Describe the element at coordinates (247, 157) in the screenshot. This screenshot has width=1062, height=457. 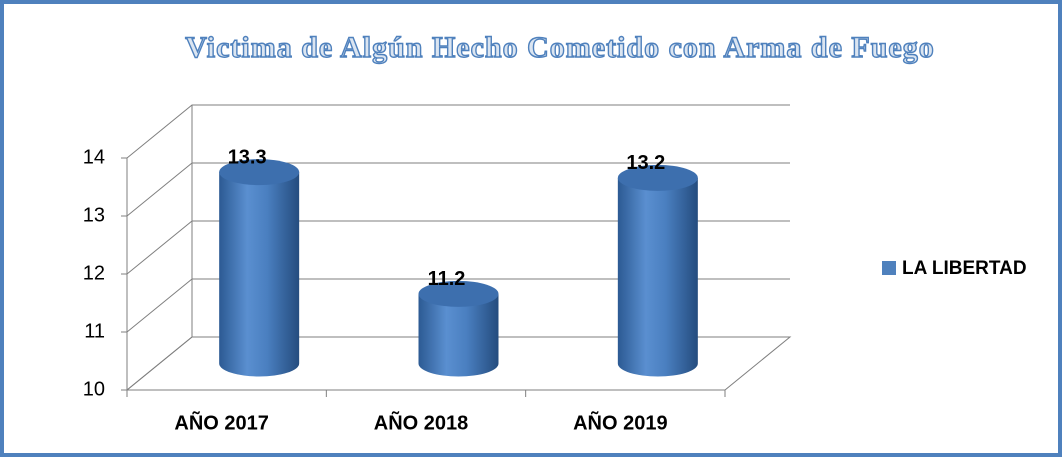
I see `data-label: 13.3` at that location.